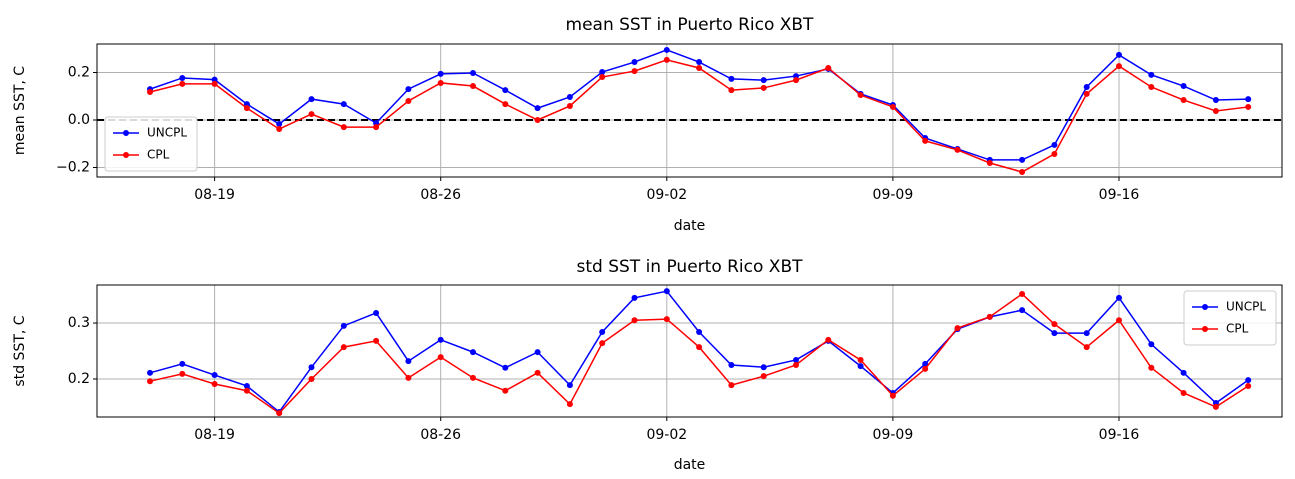  I want to click on legend-marker, so click(126, 155).